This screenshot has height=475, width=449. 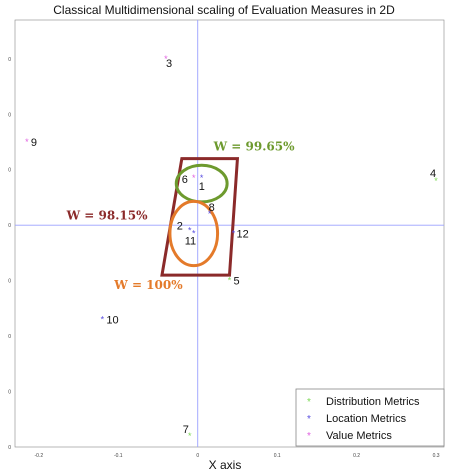 I want to click on data-point-label: 9, so click(x=34, y=143).